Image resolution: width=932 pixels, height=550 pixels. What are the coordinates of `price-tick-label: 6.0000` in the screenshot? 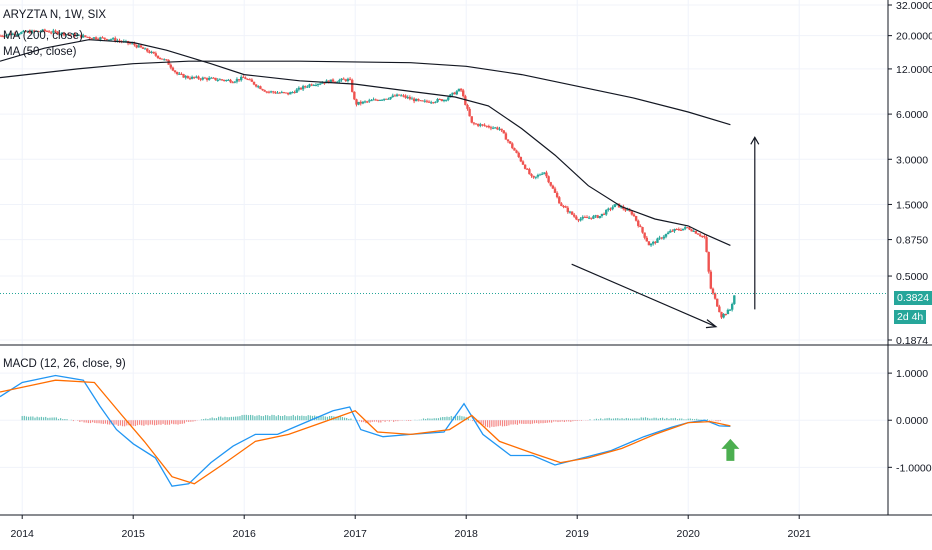 It's located at (912, 115).